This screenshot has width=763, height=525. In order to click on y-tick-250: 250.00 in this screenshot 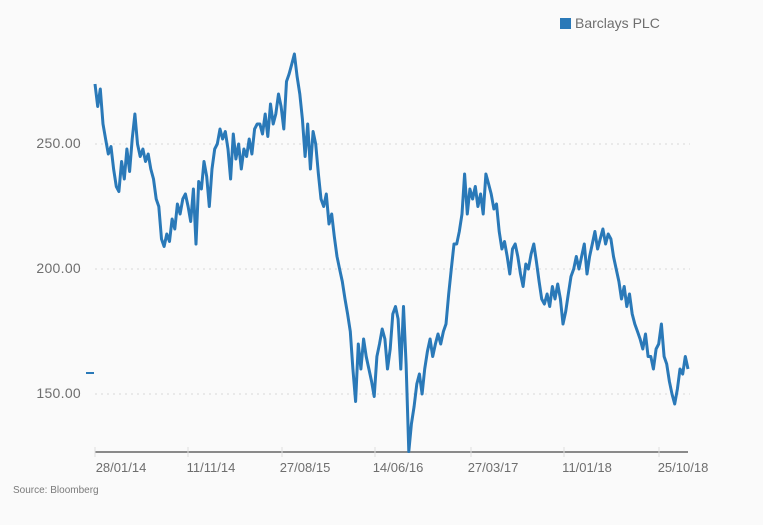, I will do `click(58, 143)`.